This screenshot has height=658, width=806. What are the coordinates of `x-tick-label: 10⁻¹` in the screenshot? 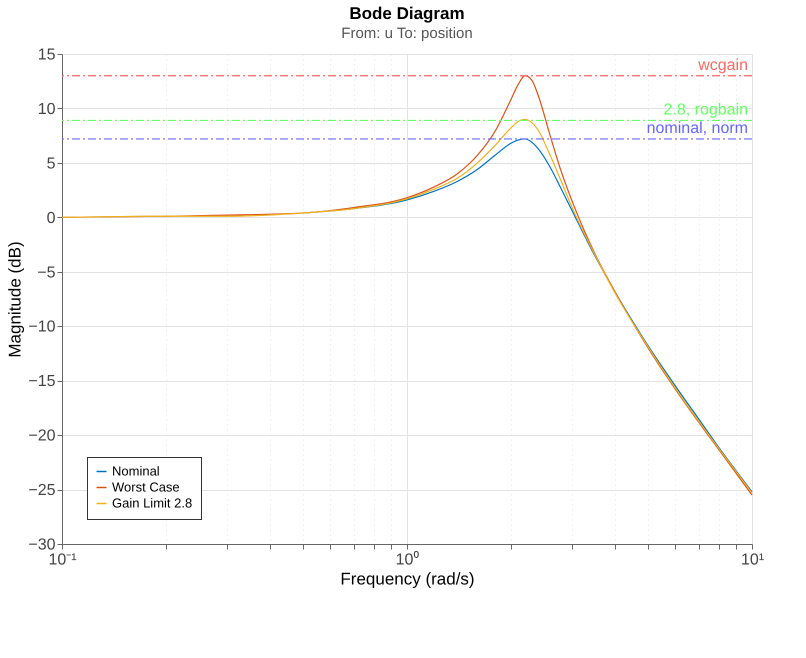 It's located at (62, 560).